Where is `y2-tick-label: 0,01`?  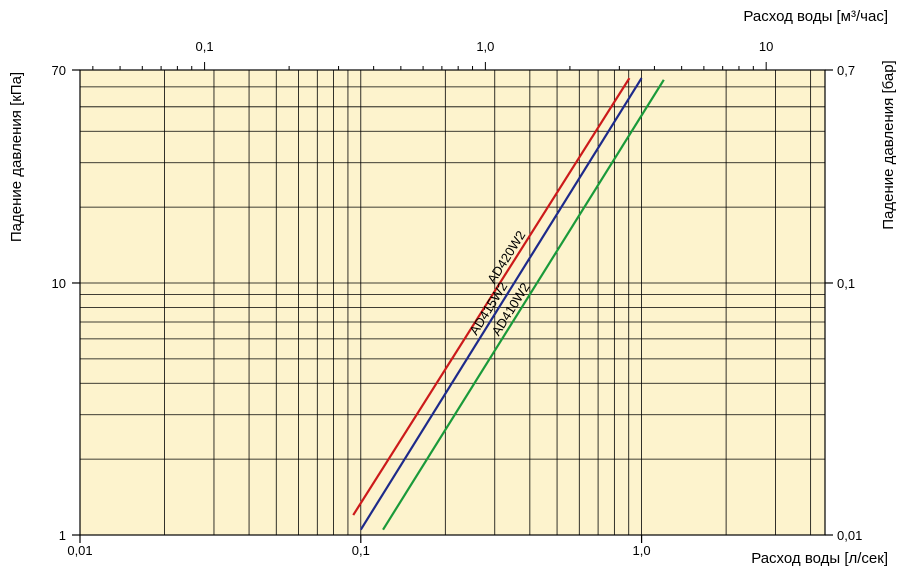 y2-tick-label: 0,01 is located at coordinates (849, 535).